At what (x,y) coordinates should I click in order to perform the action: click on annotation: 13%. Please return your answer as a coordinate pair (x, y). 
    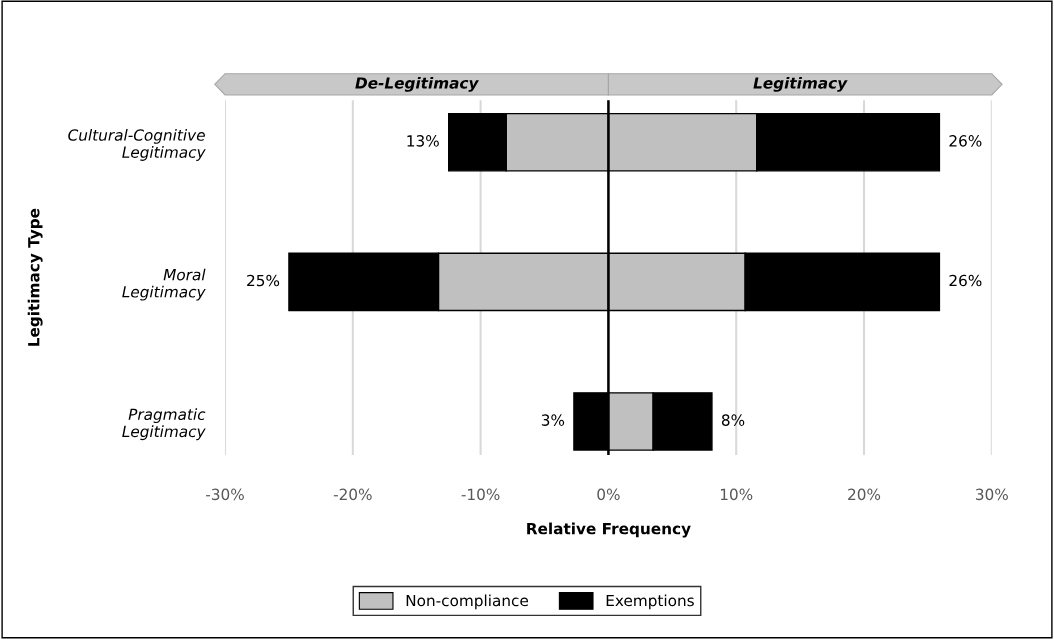
    Looking at the image, I should click on (423, 141).